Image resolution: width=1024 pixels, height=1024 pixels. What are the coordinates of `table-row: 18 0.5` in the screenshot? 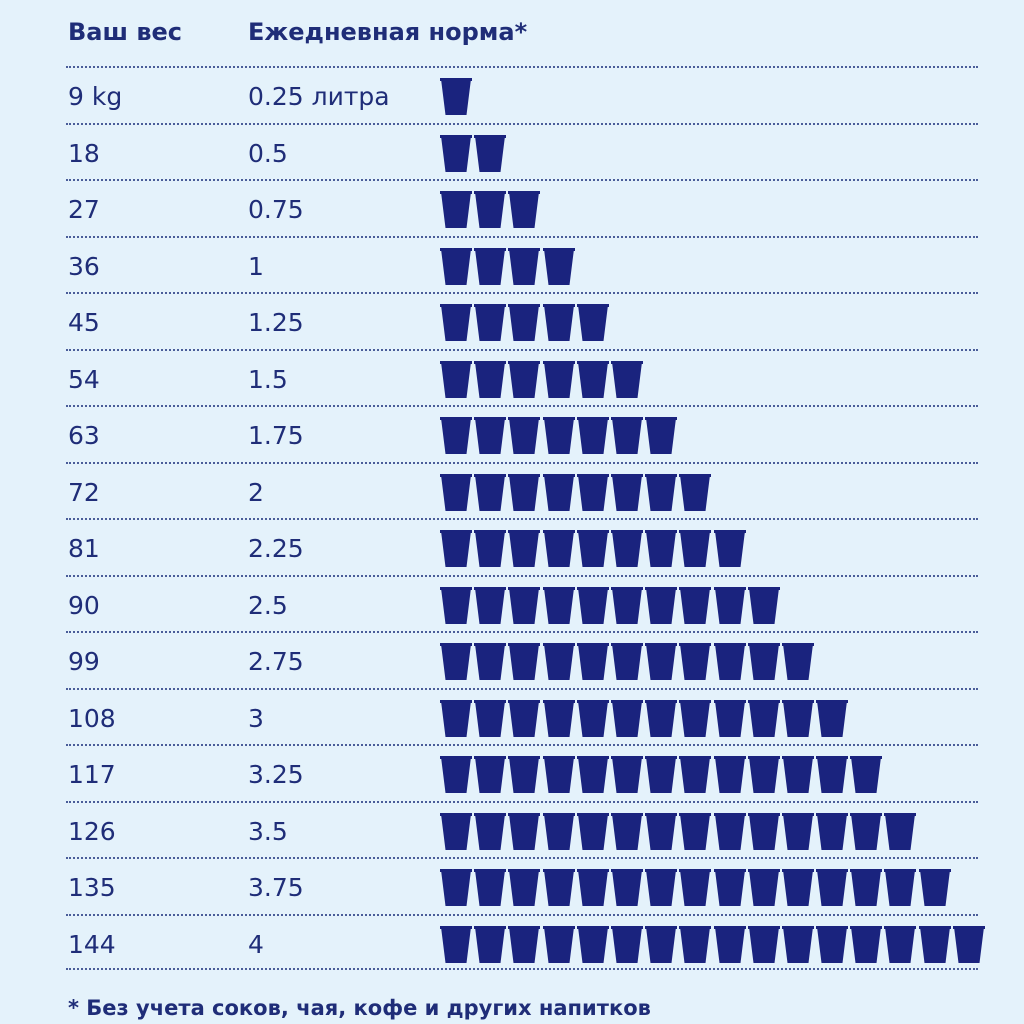 It's located at (522, 151).